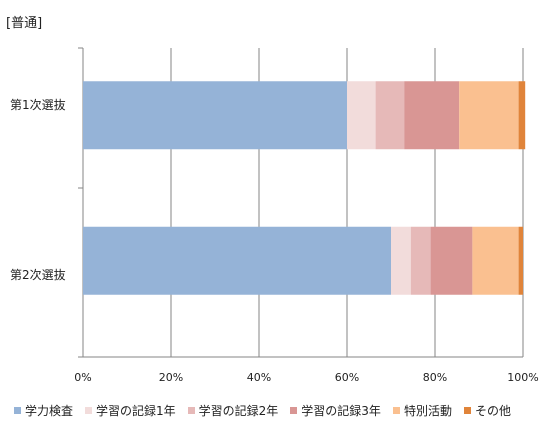  What do you see at coordinates (427, 411) in the screenshot?
I see `legend-label: 特別活動` at bounding box center [427, 411].